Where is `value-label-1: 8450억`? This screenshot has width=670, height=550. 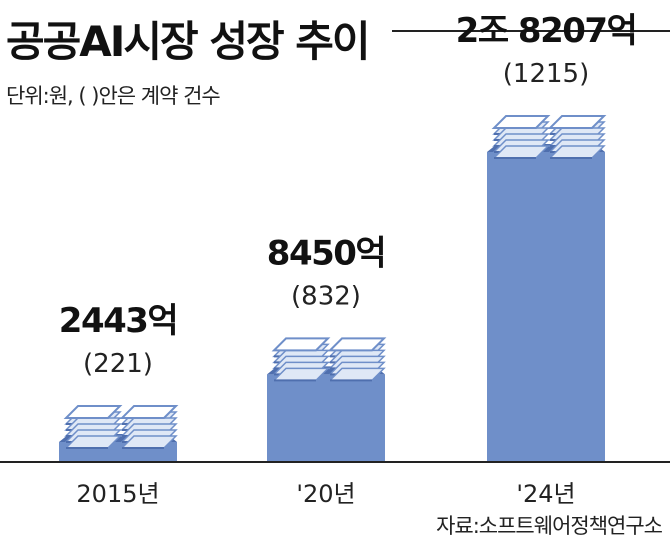 value-label-1: 8450억 is located at coordinates (326, 253).